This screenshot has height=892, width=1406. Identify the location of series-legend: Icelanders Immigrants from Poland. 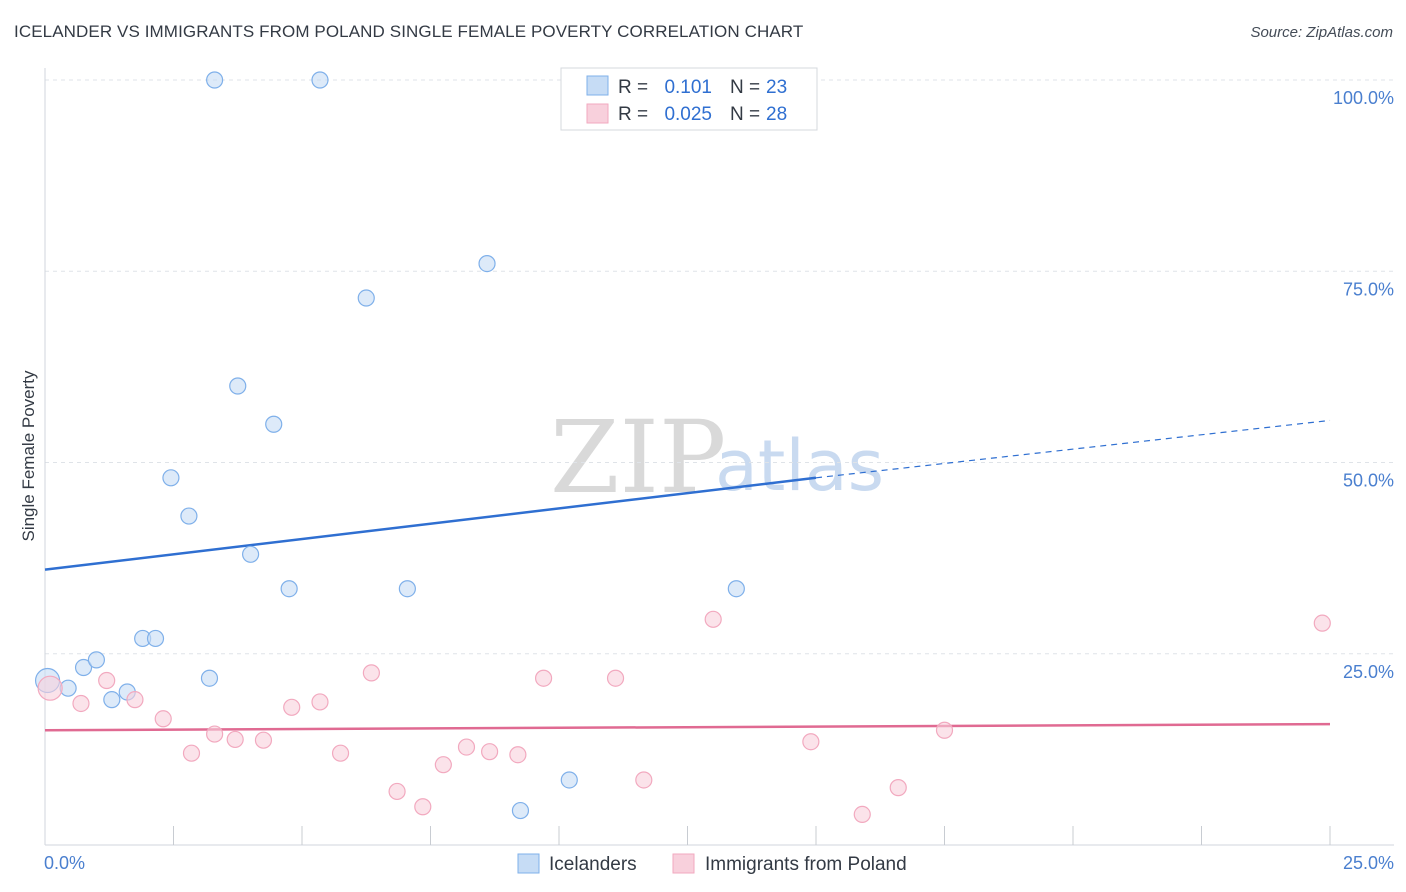
(712, 864).